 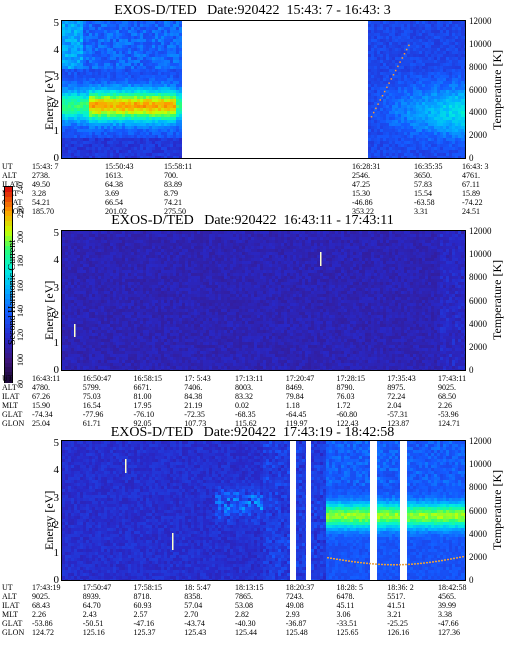 I want to click on y2-tick-label: 12000, so click(x=480, y=231).